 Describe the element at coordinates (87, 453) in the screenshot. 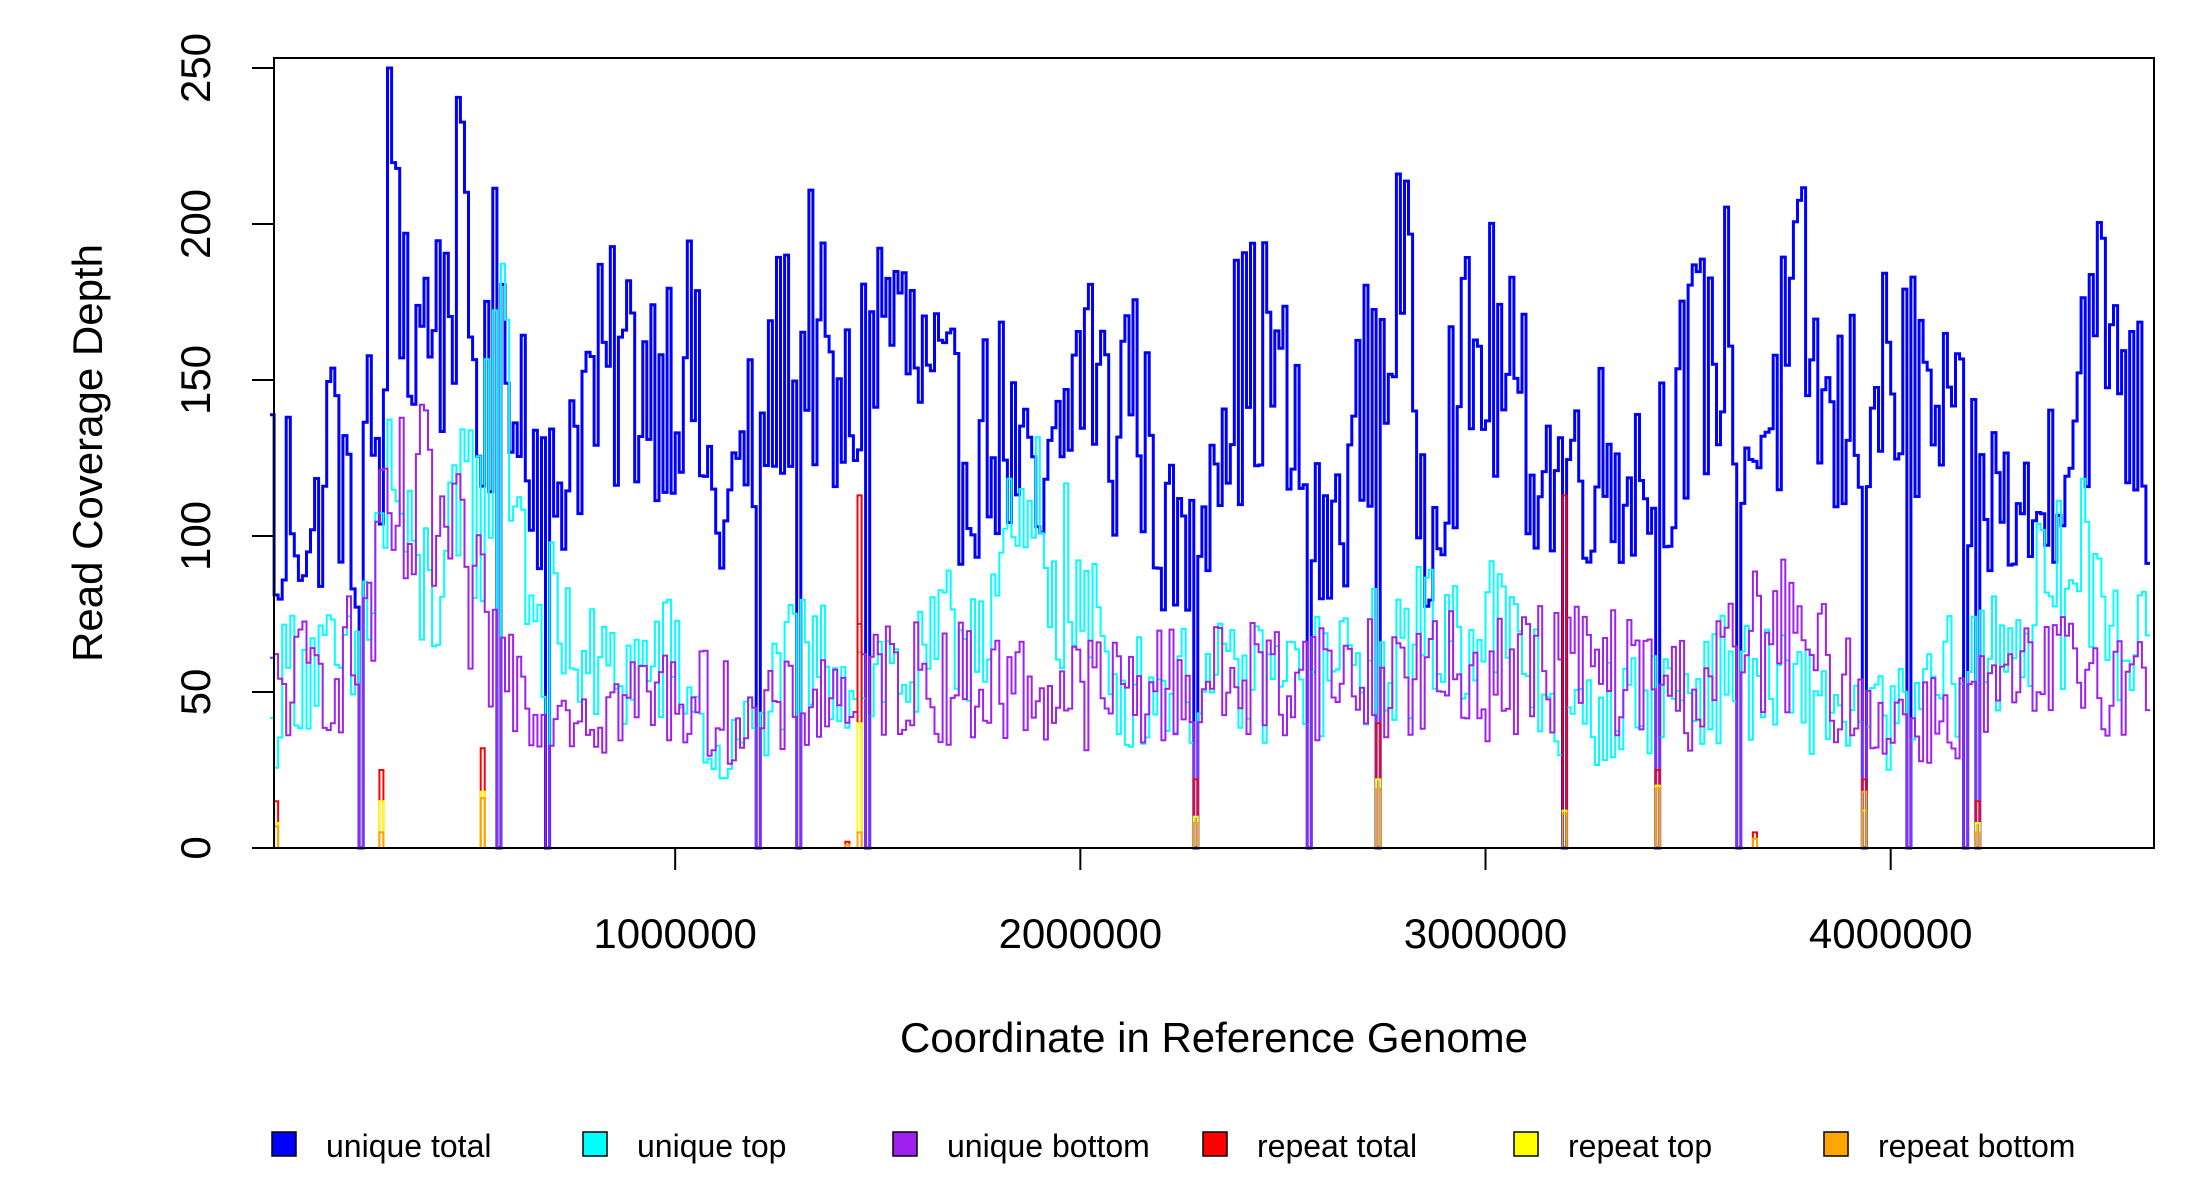

I see `y-axis-label: Read Coverage Depth` at that location.